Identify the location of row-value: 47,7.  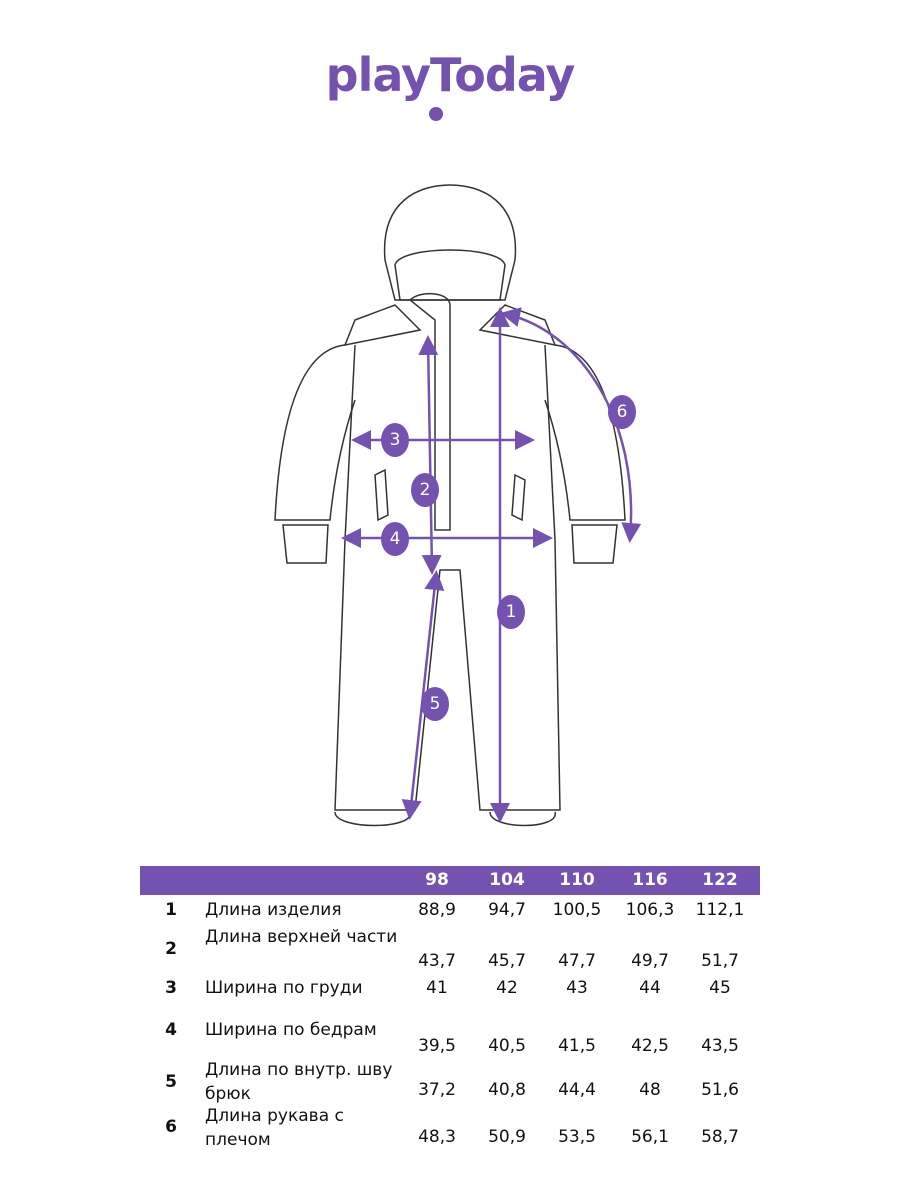
(577, 961).